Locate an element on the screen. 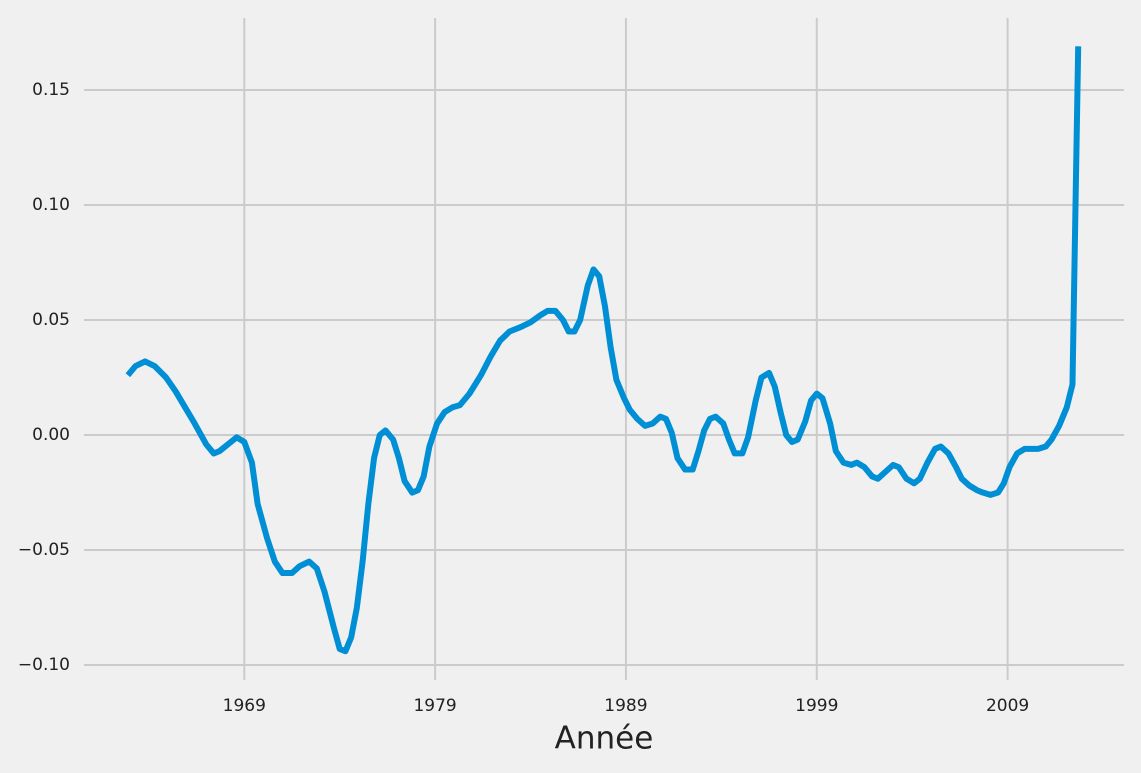 Image resolution: width=1141 pixels, height=773 pixels. y-tick-label: −0.10 is located at coordinates (44, 665).